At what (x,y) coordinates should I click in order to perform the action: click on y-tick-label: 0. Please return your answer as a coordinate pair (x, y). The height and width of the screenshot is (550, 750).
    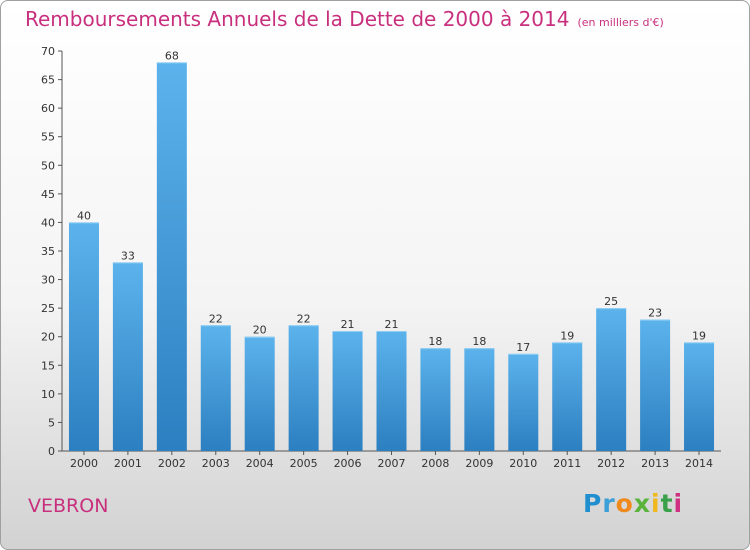
    Looking at the image, I should click on (51, 451).